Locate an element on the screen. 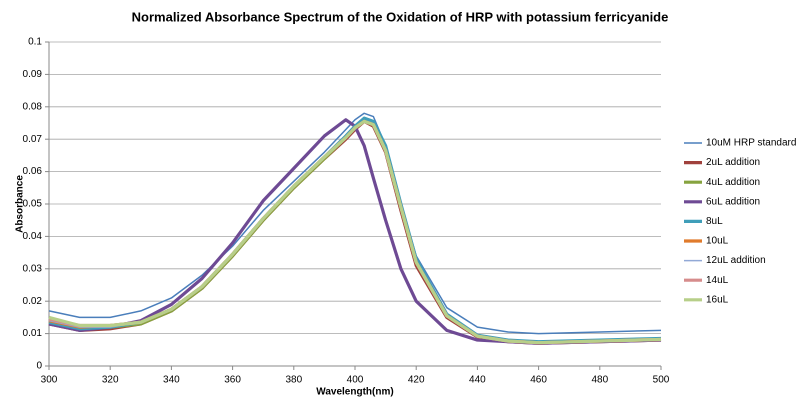 Image resolution: width=800 pixels, height=413 pixels. y-tick-label: 0.1 is located at coordinates (35, 42).